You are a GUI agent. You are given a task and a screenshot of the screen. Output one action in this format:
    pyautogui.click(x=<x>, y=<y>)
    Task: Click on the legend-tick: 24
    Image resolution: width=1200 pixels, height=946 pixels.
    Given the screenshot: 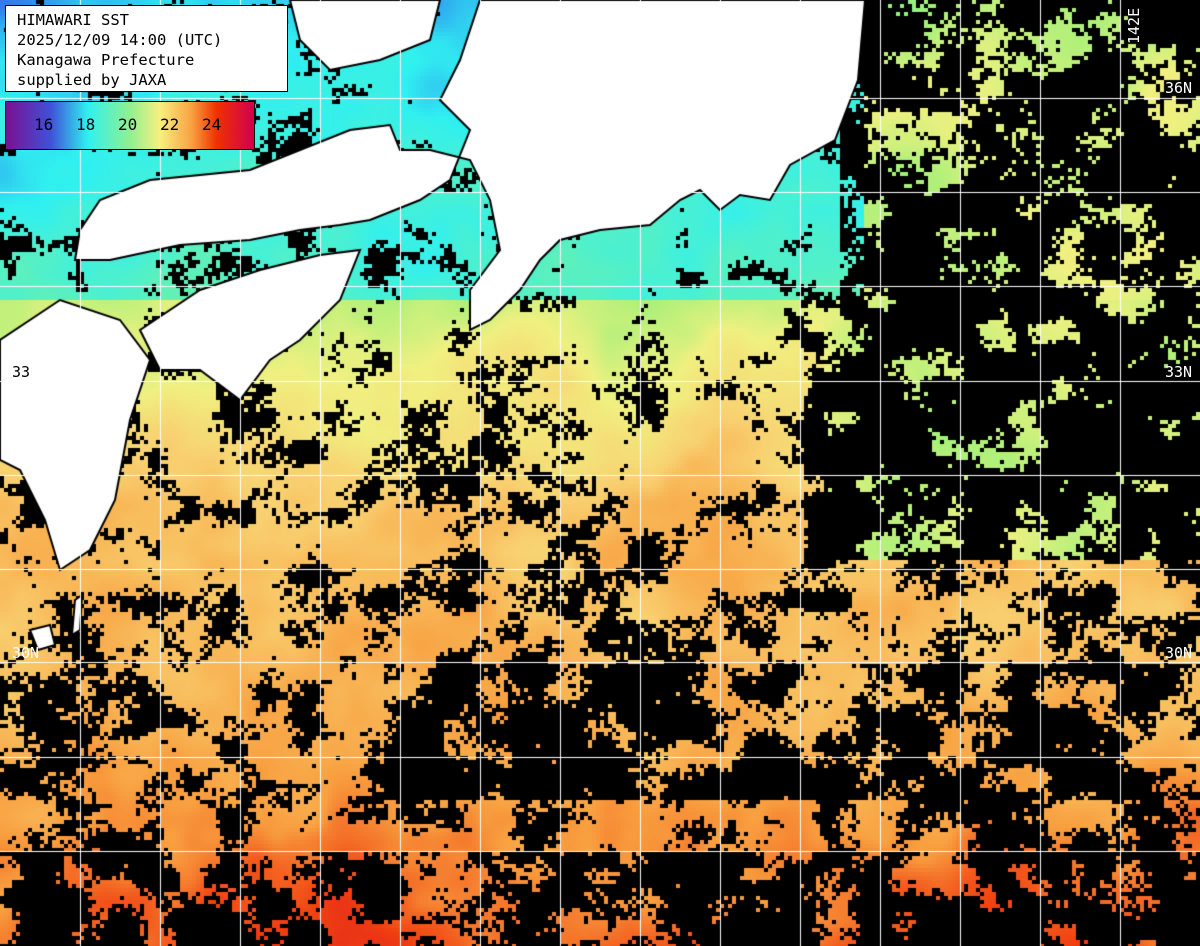 What is the action you would take?
    pyautogui.click(x=212, y=124)
    